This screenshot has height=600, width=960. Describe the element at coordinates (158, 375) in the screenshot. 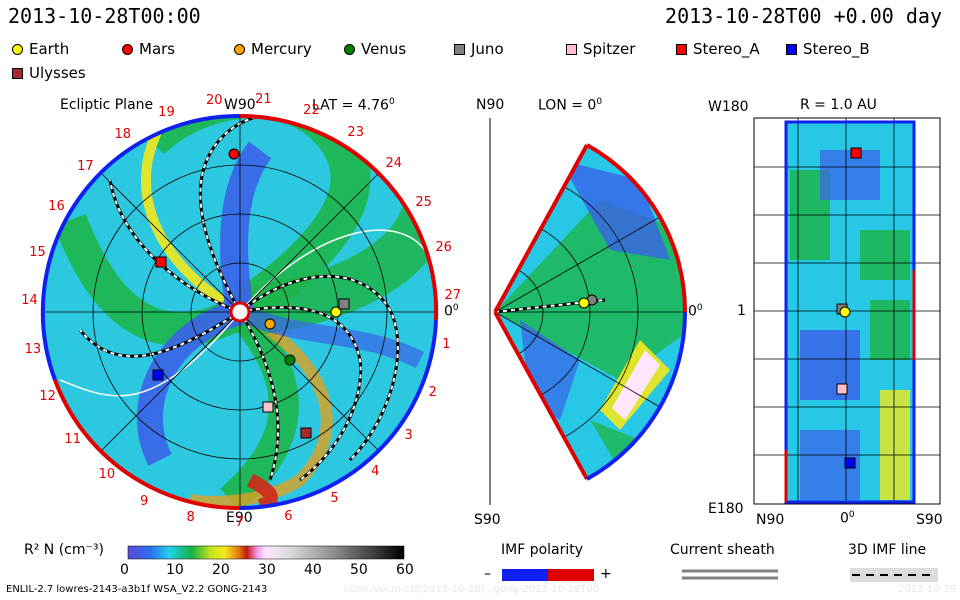

I see `stereo-b-marker` at that location.